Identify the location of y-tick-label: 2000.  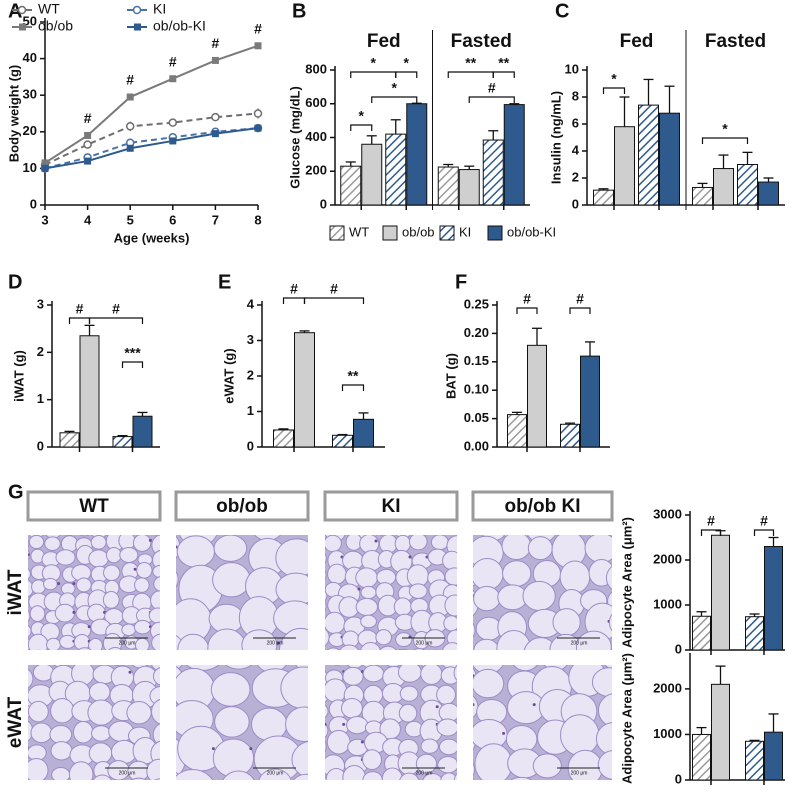
(667, 687).